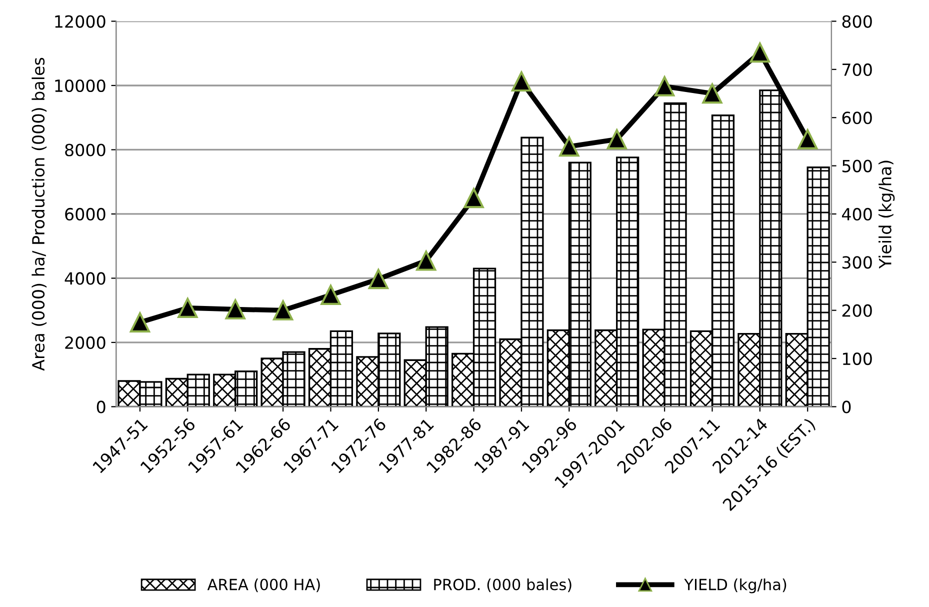 This screenshot has width=929, height=607. What do you see at coordinates (101, 407) in the screenshot?
I see `y-tick-label: 0` at bounding box center [101, 407].